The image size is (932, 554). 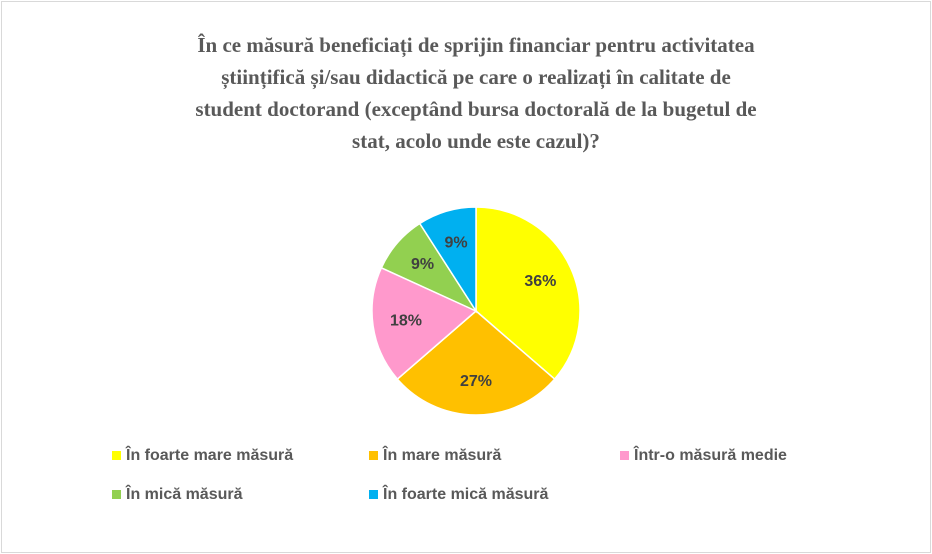 What do you see at coordinates (184, 493) in the screenshot?
I see `legend-label: În mică măsură` at bounding box center [184, 493].